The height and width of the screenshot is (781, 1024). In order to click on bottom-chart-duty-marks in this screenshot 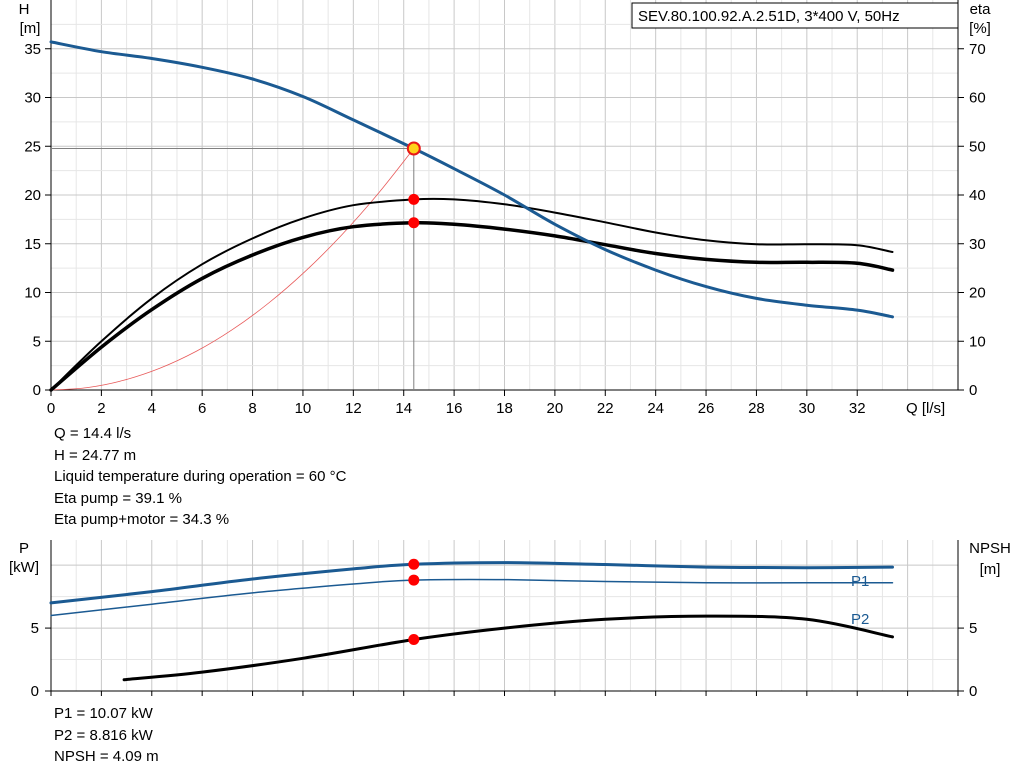, I will do `click(414, 602)`.